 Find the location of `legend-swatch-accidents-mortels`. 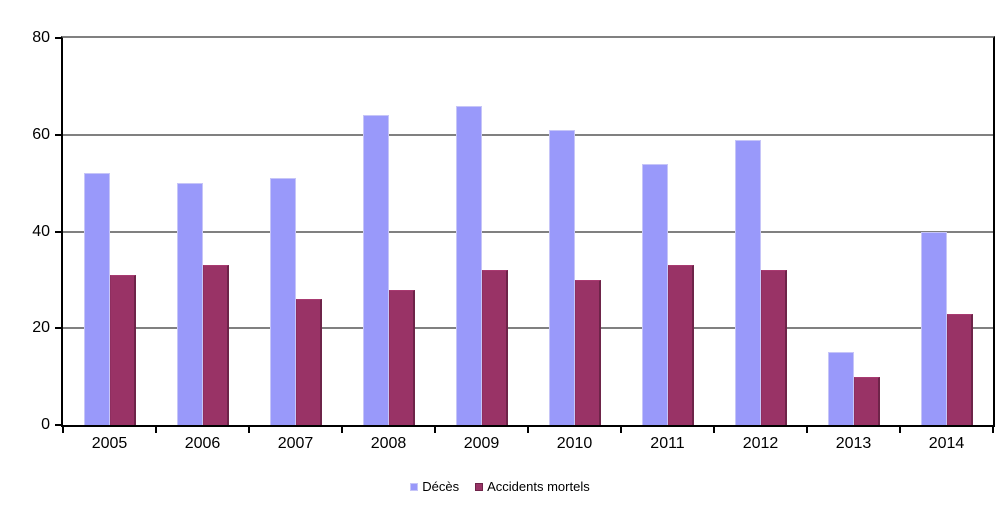

legend-swatch-accidents-mortels is located at coordinates (479, 486).